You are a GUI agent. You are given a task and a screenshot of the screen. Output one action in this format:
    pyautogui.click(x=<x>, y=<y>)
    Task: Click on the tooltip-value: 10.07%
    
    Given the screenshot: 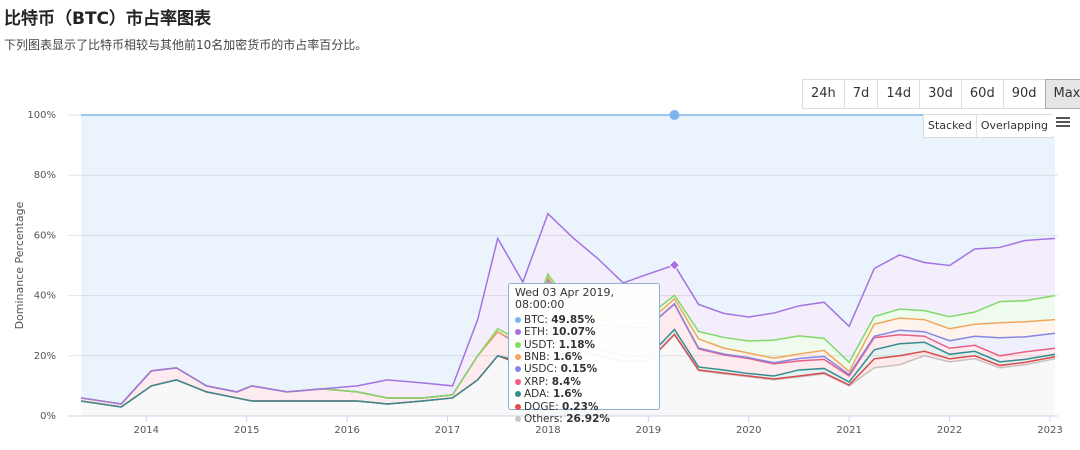 What is the action you would take?
    pyautogui.click(x=573, y=332)
    